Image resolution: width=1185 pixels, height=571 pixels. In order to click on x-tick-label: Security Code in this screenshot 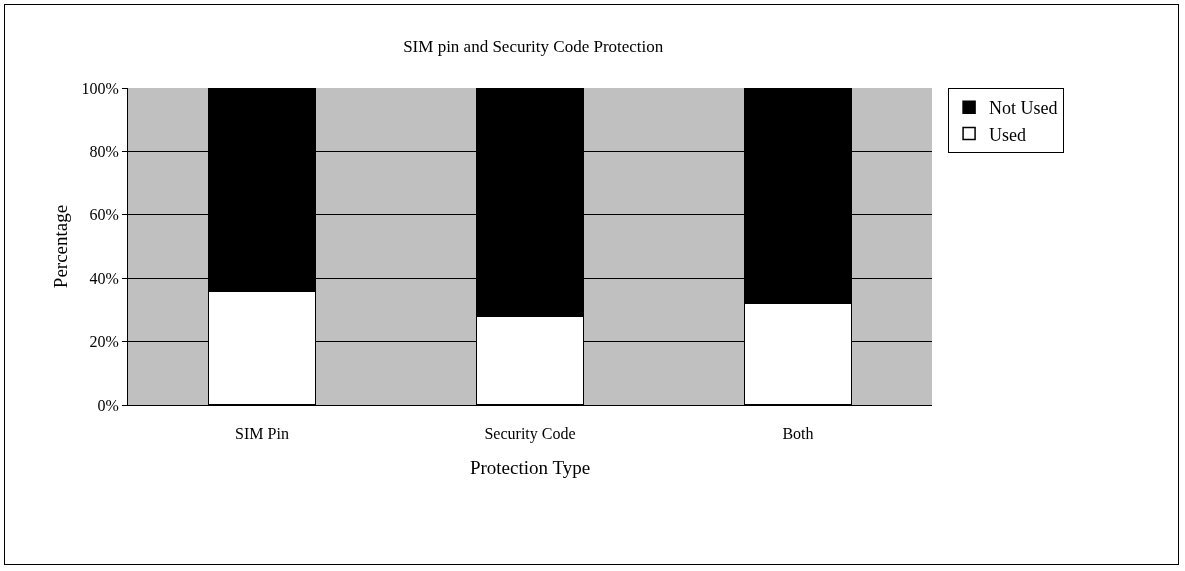, I will do `click(530, 434)`.